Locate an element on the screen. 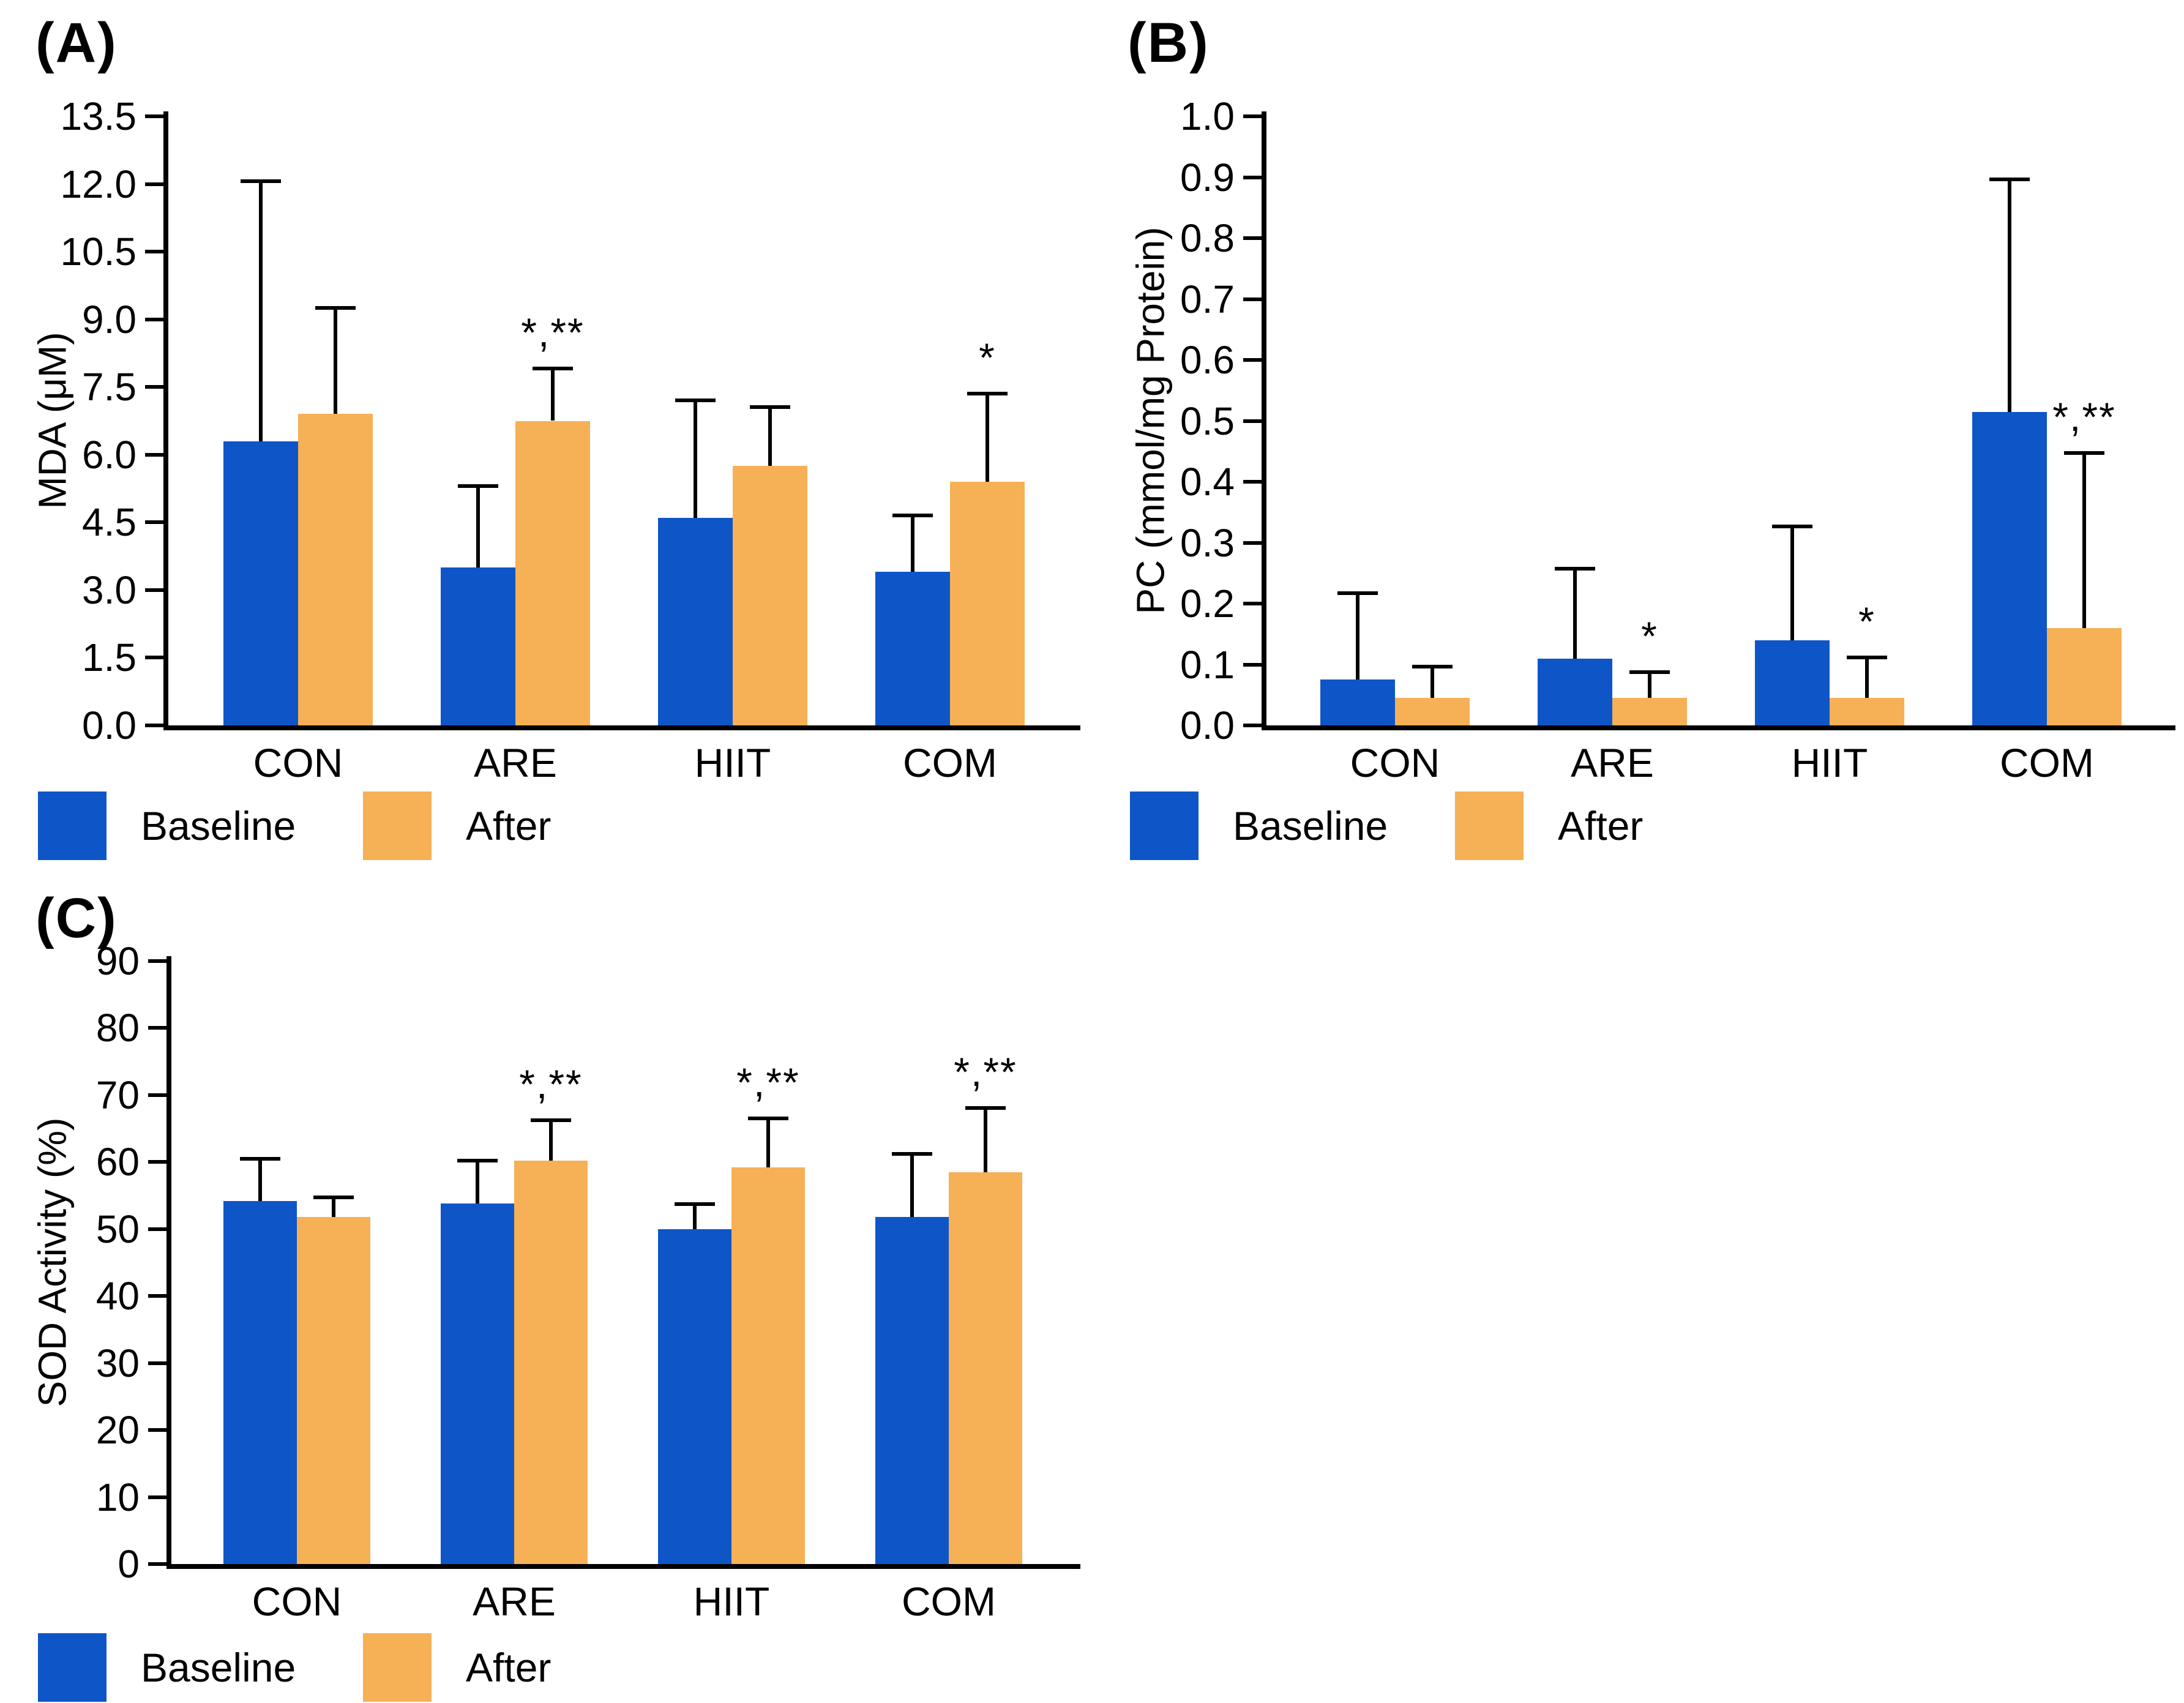  error-whisker-baseline-con is located at coordinates (1357, 635).